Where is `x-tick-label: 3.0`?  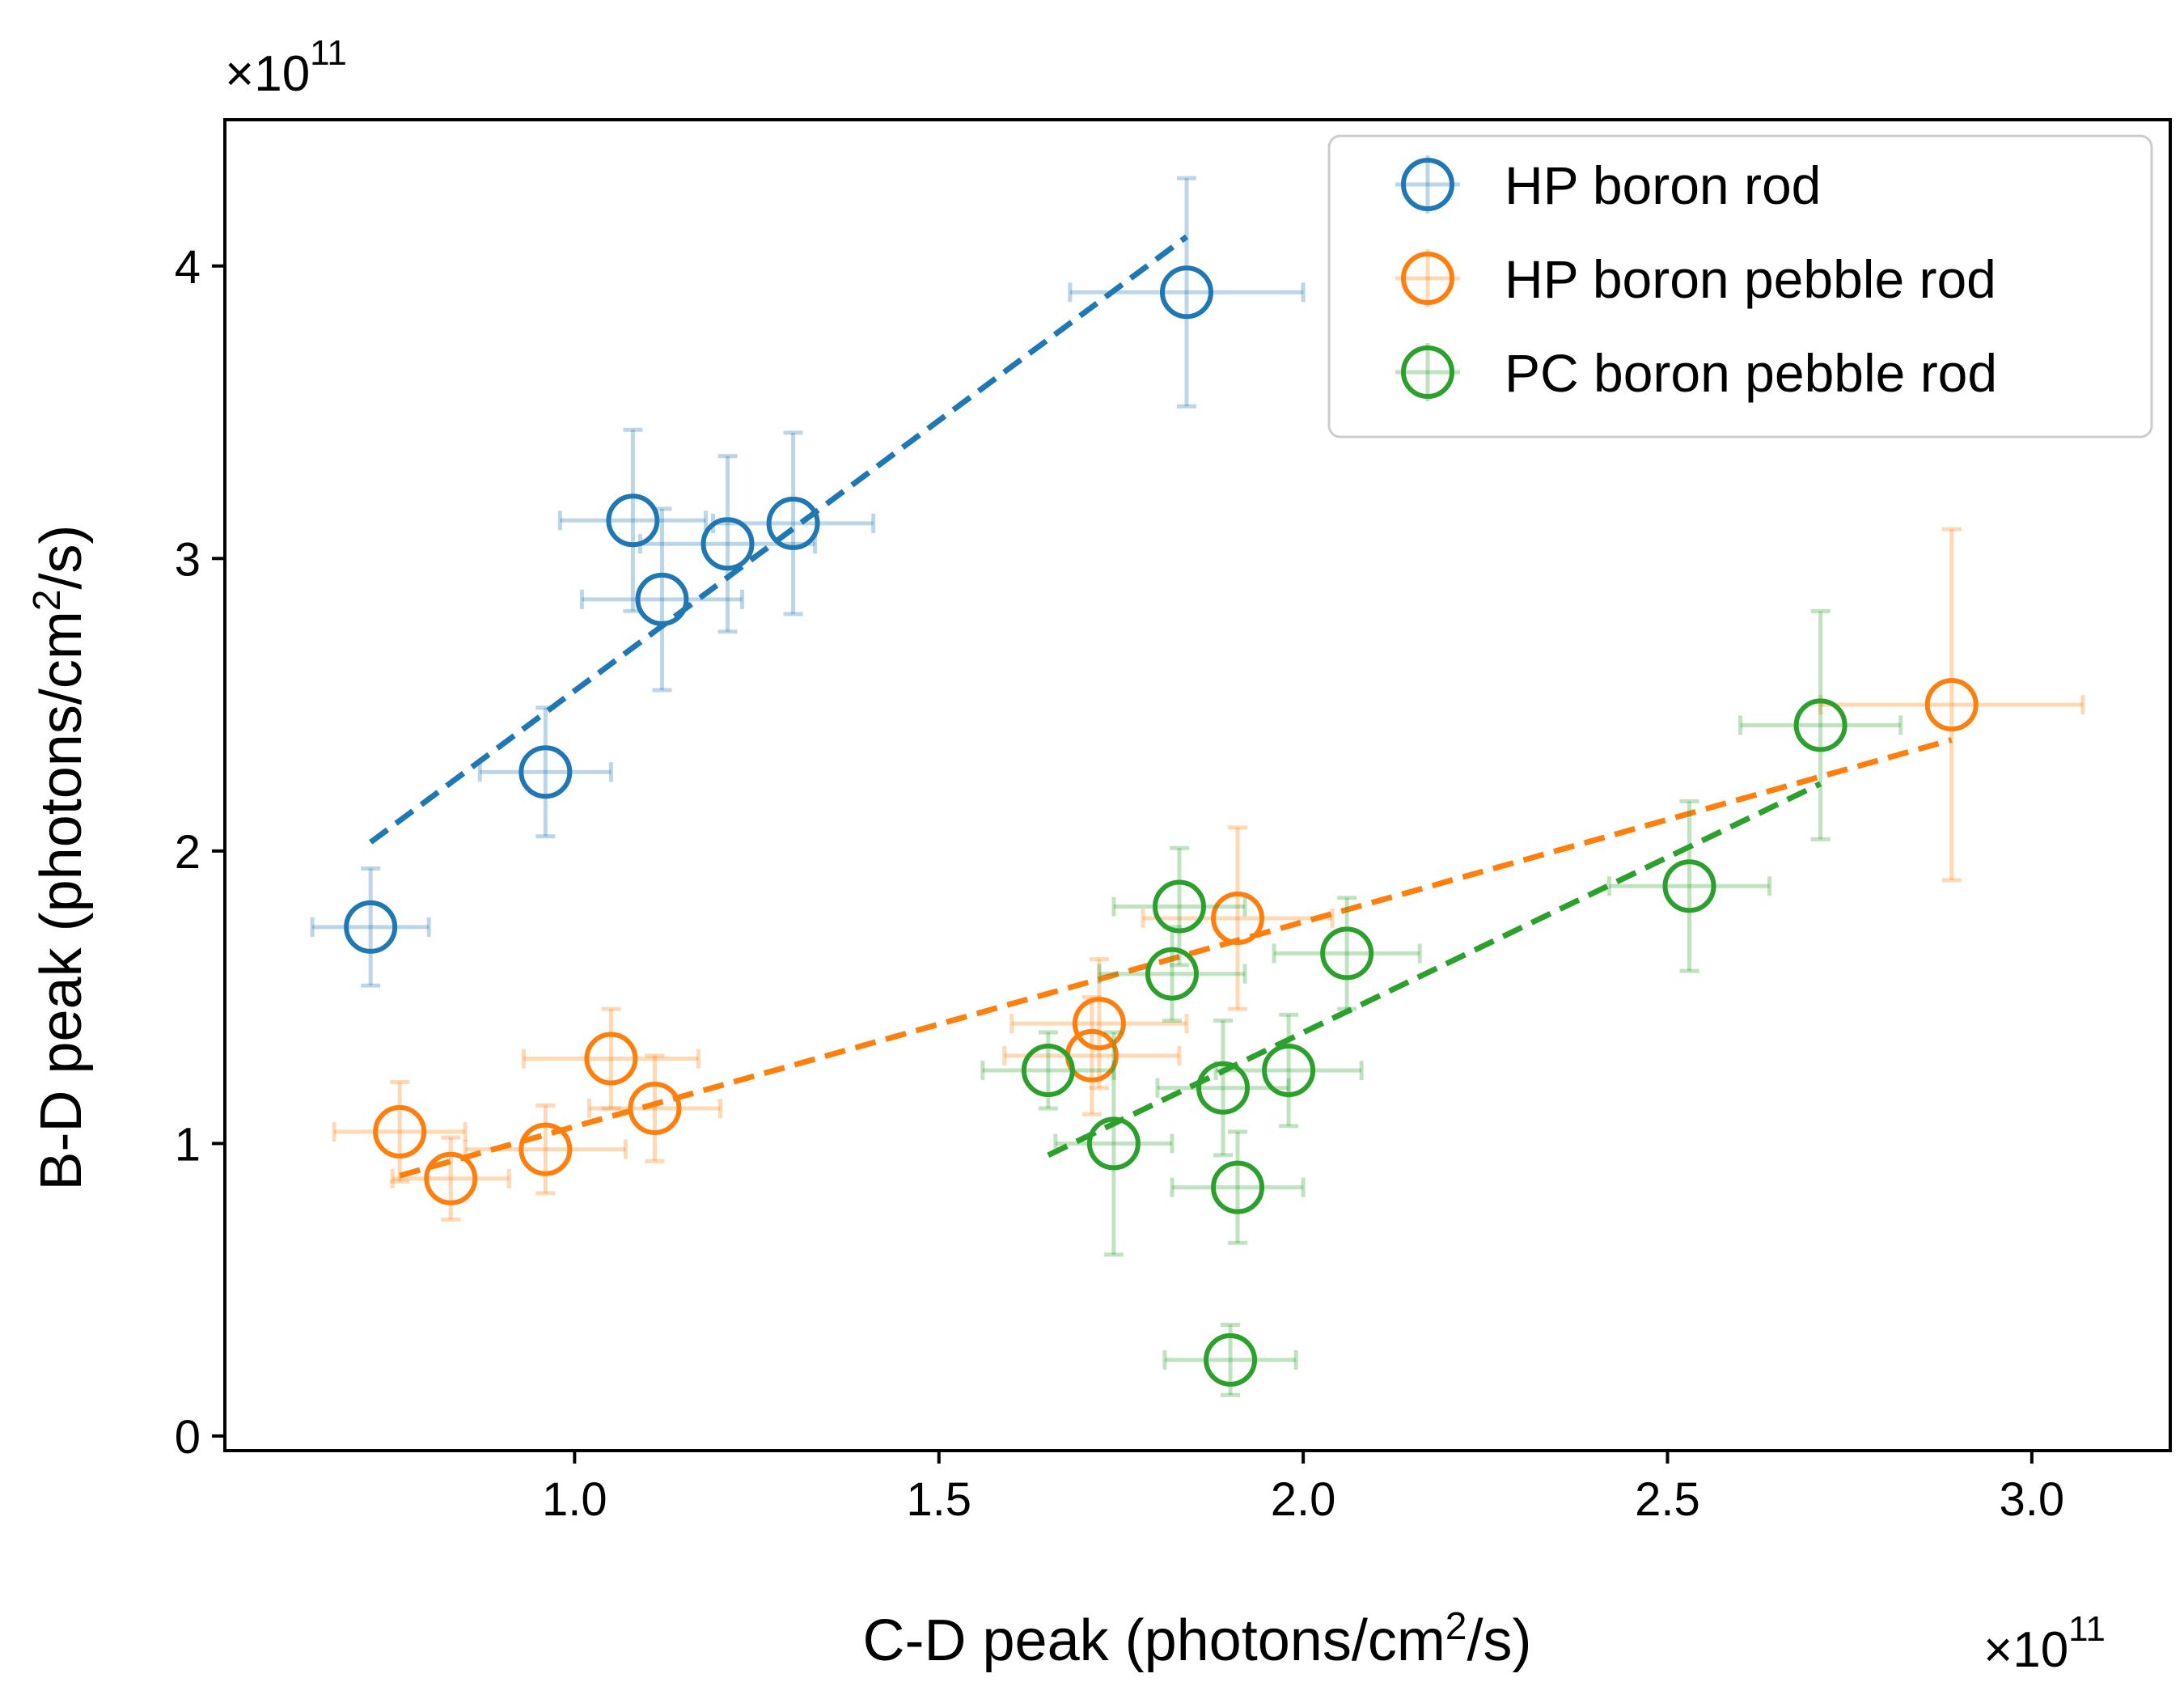 x-tick-label: 3.0 is located at coordinates (2033, 1499).